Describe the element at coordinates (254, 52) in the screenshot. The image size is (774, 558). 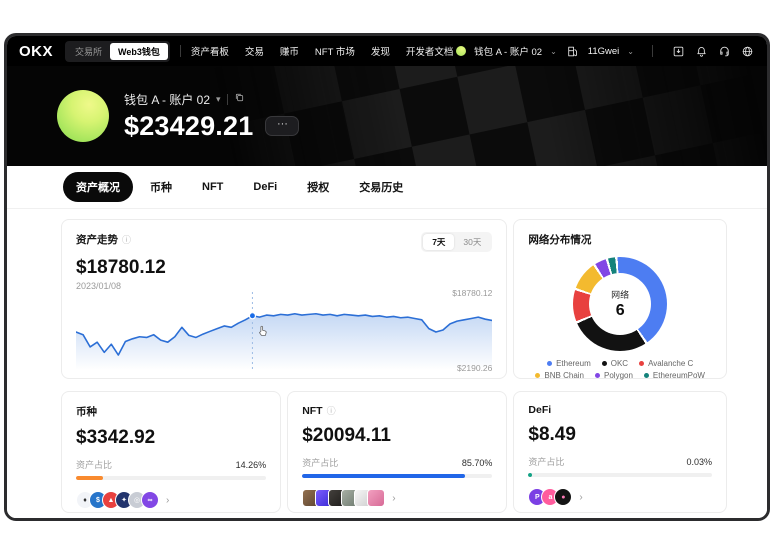
I see `nav-item-trade: 交易` at that location.